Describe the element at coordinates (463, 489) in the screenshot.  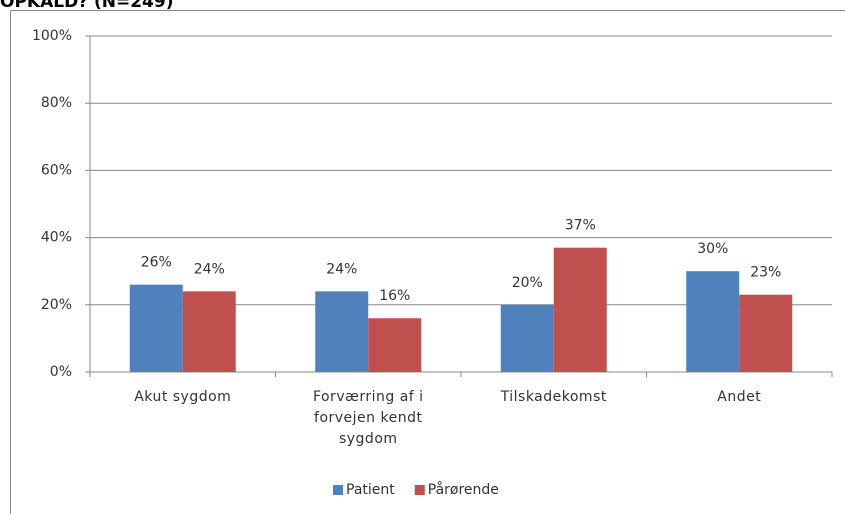
I see `legend-label: Pårørende` at that location.